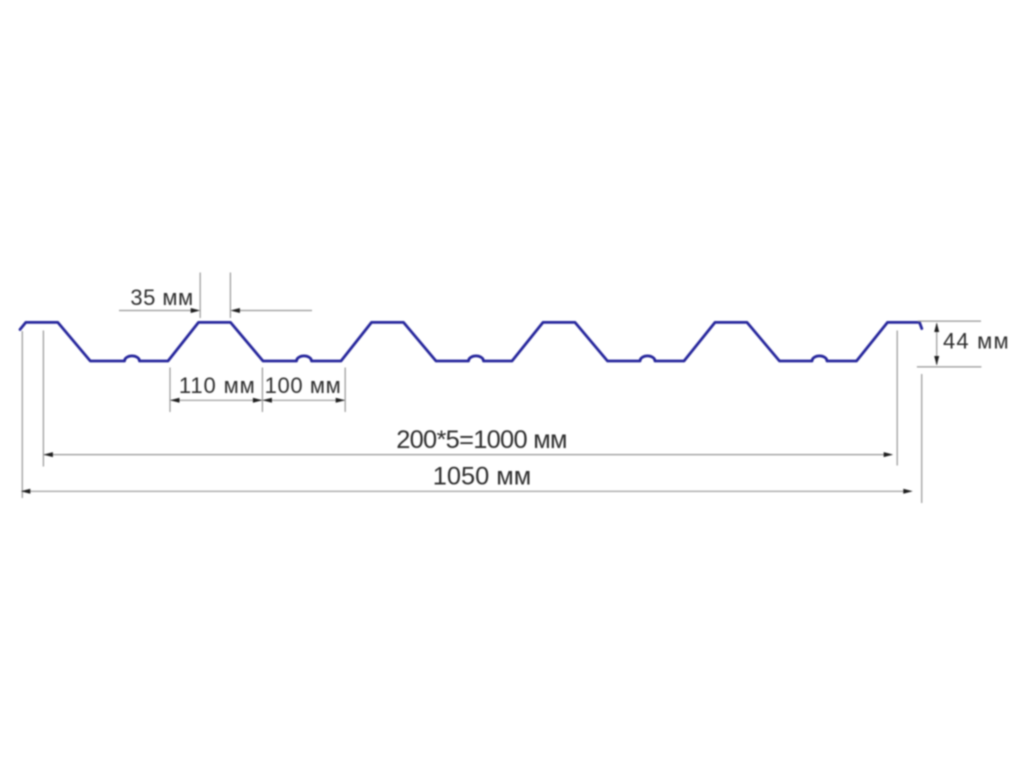  I want to click on svg-text: 1050 мм, so click(482, 477).